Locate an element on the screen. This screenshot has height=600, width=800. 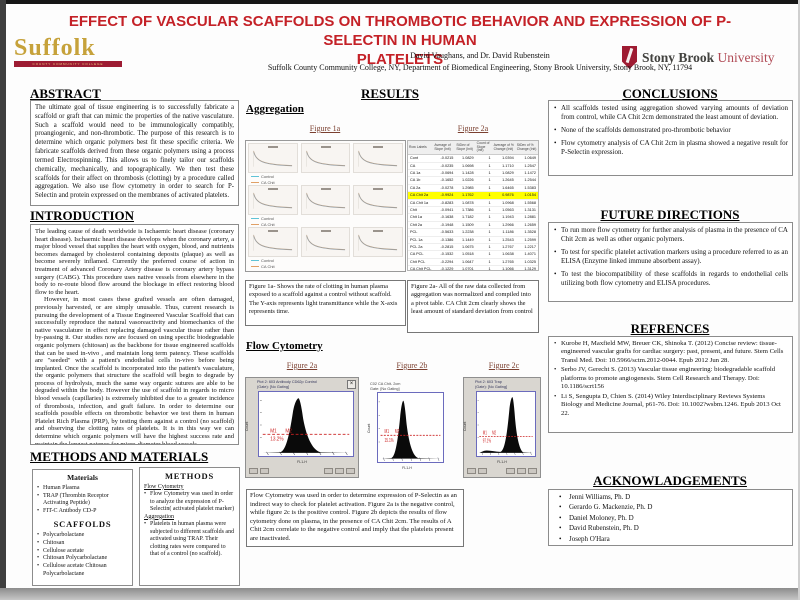
table-row: Chit PCL -0.2294 1.0647 1 1.2765 1.0325 is located at coordinates (473, 262).